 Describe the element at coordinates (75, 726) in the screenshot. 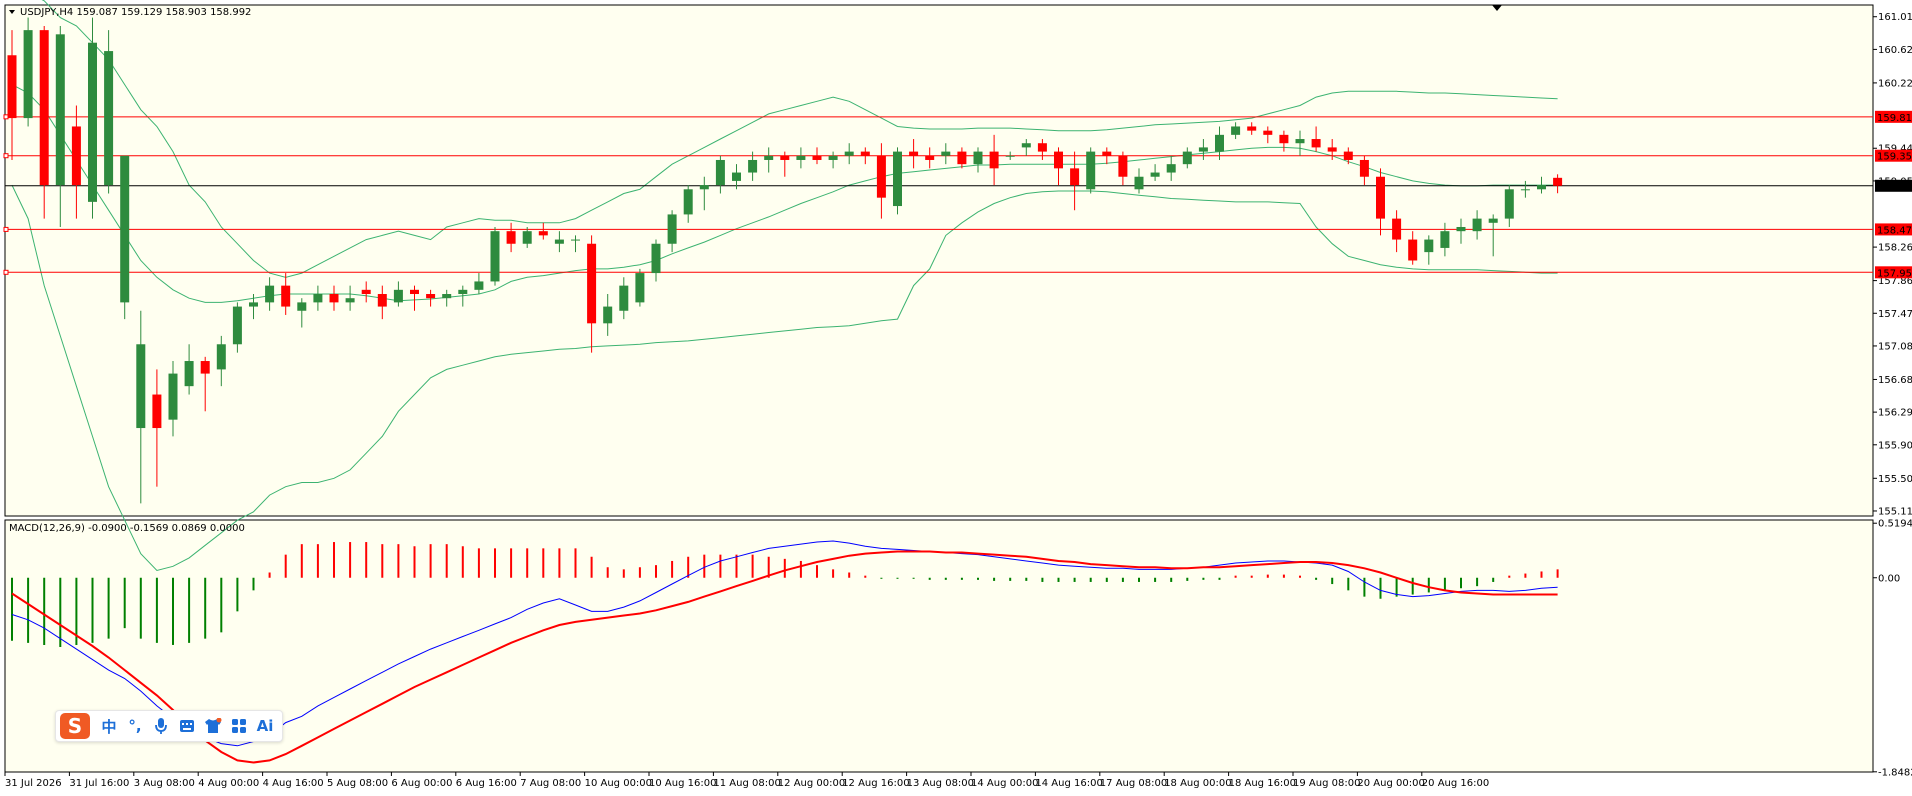

I see `ime-logo: S` at that location.